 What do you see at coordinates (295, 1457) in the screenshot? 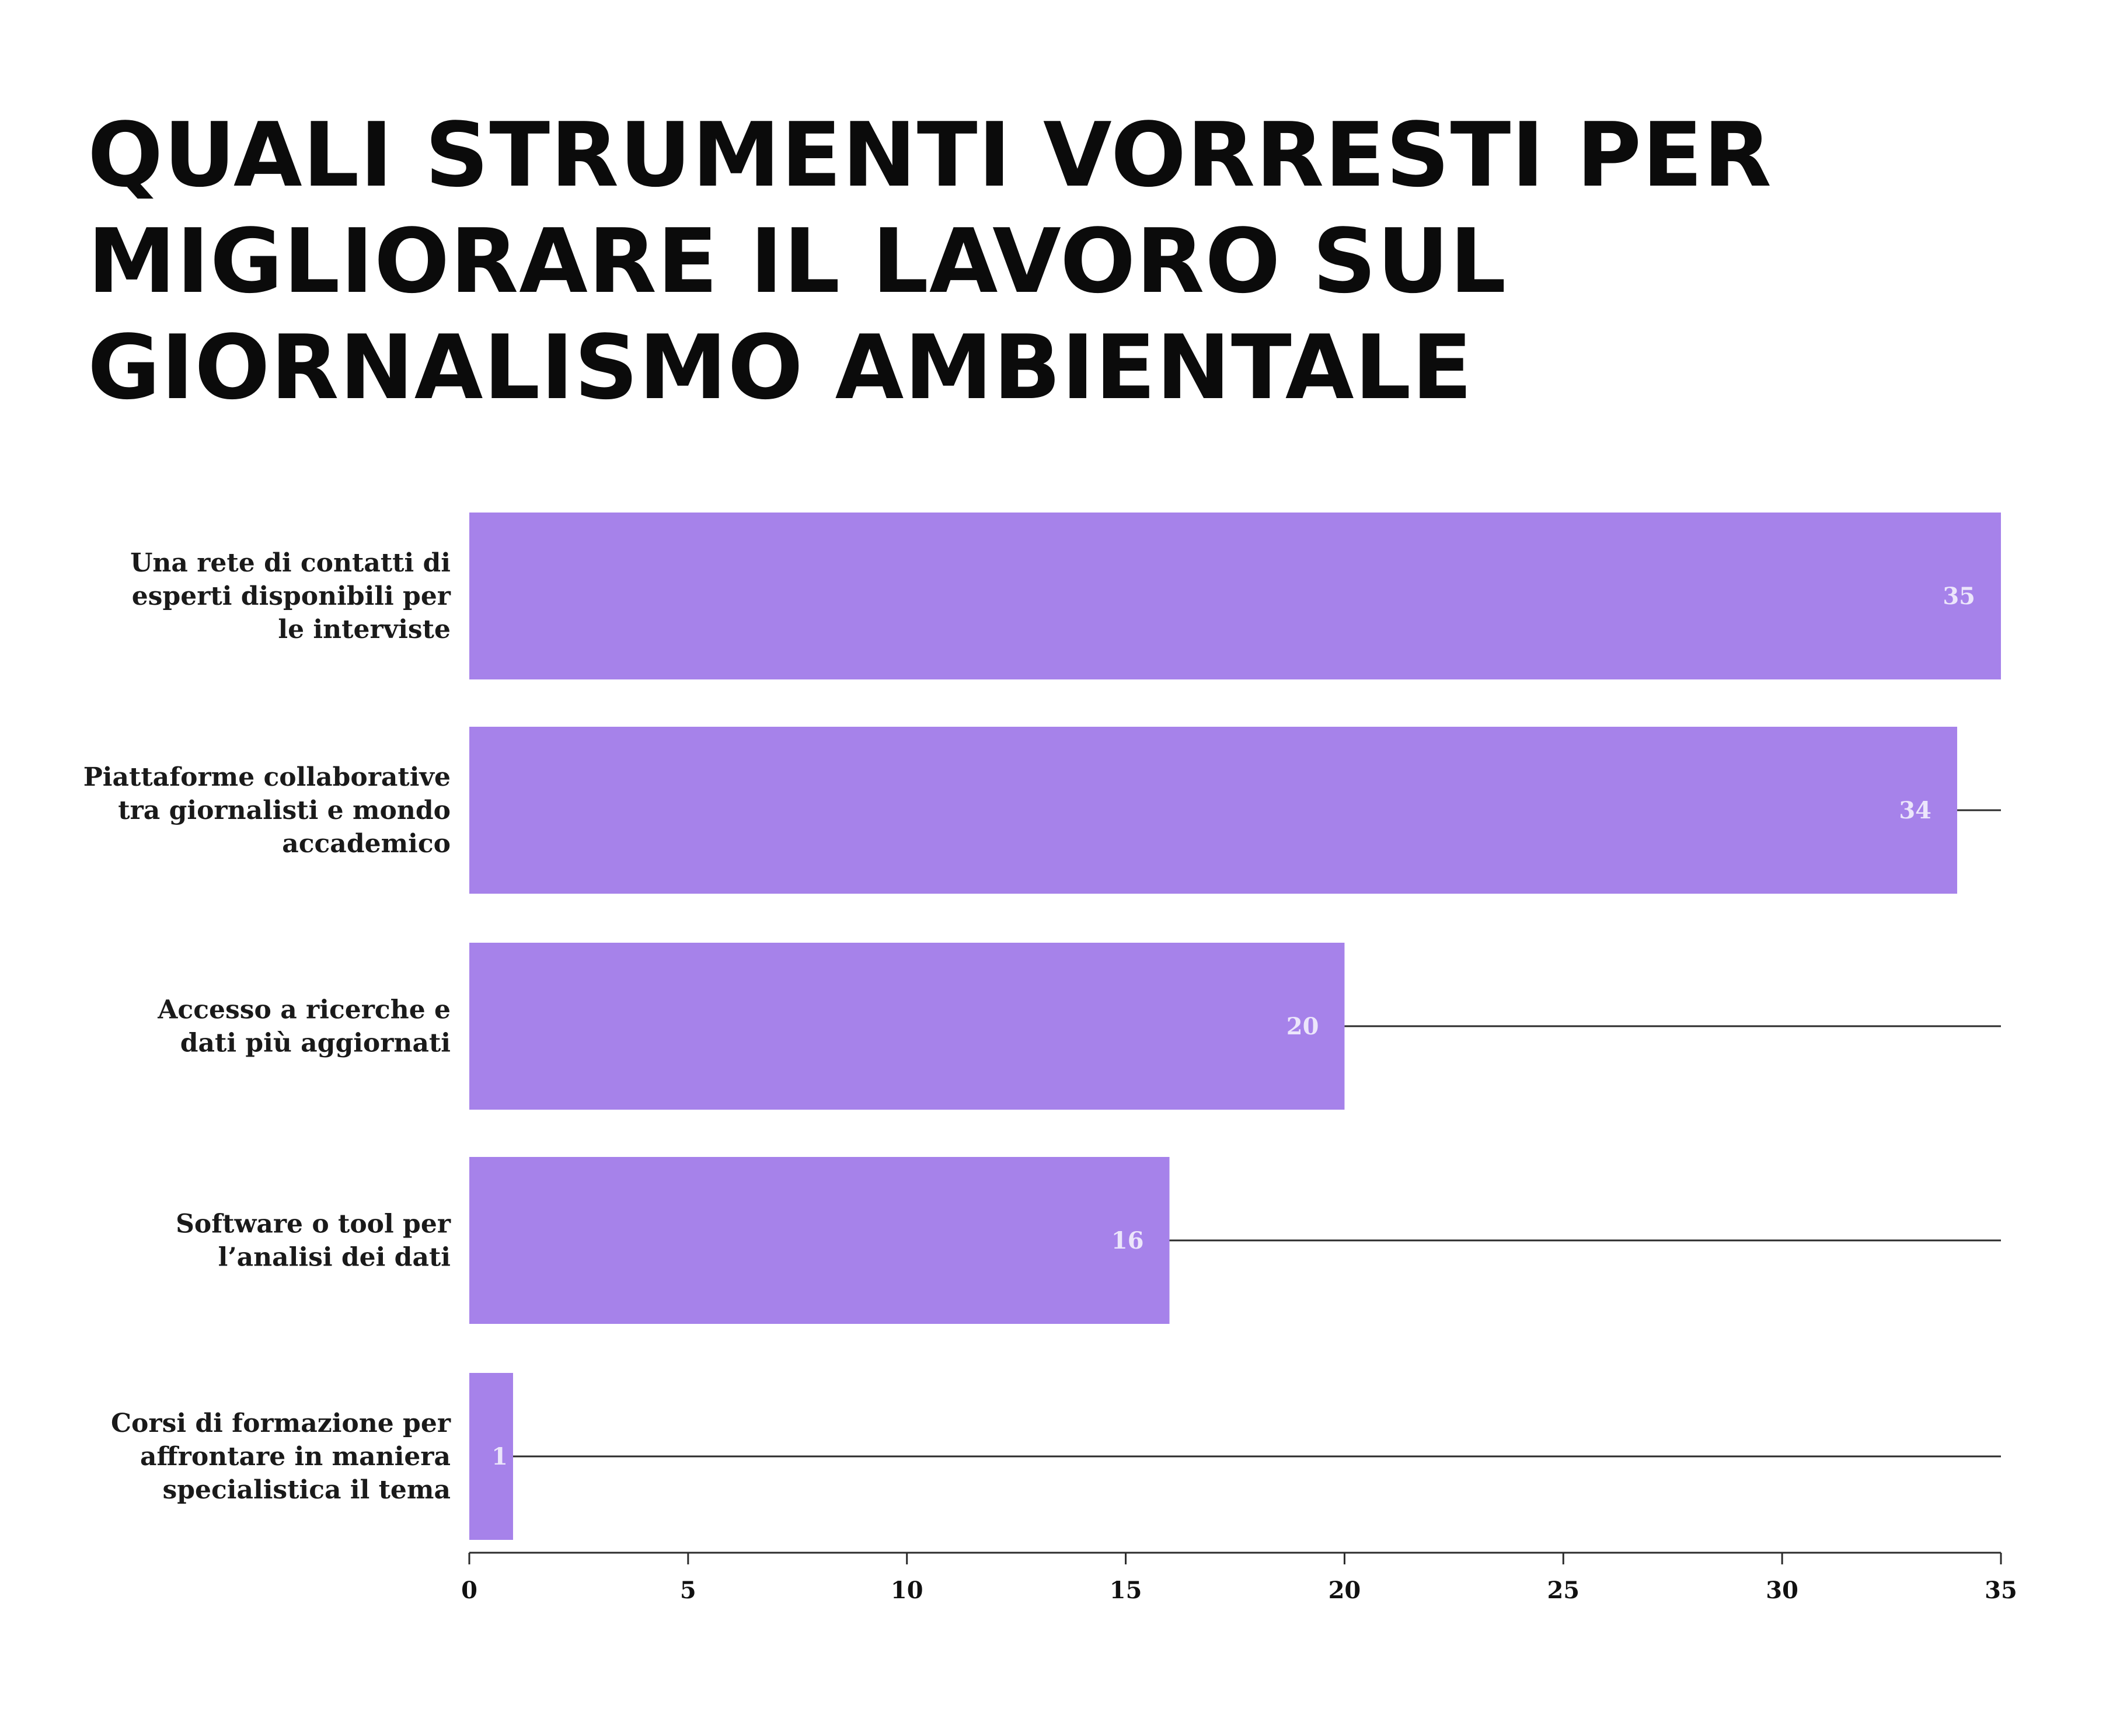
I see `category-label: affrontare in maniera` at bounding box center [295, 1457].